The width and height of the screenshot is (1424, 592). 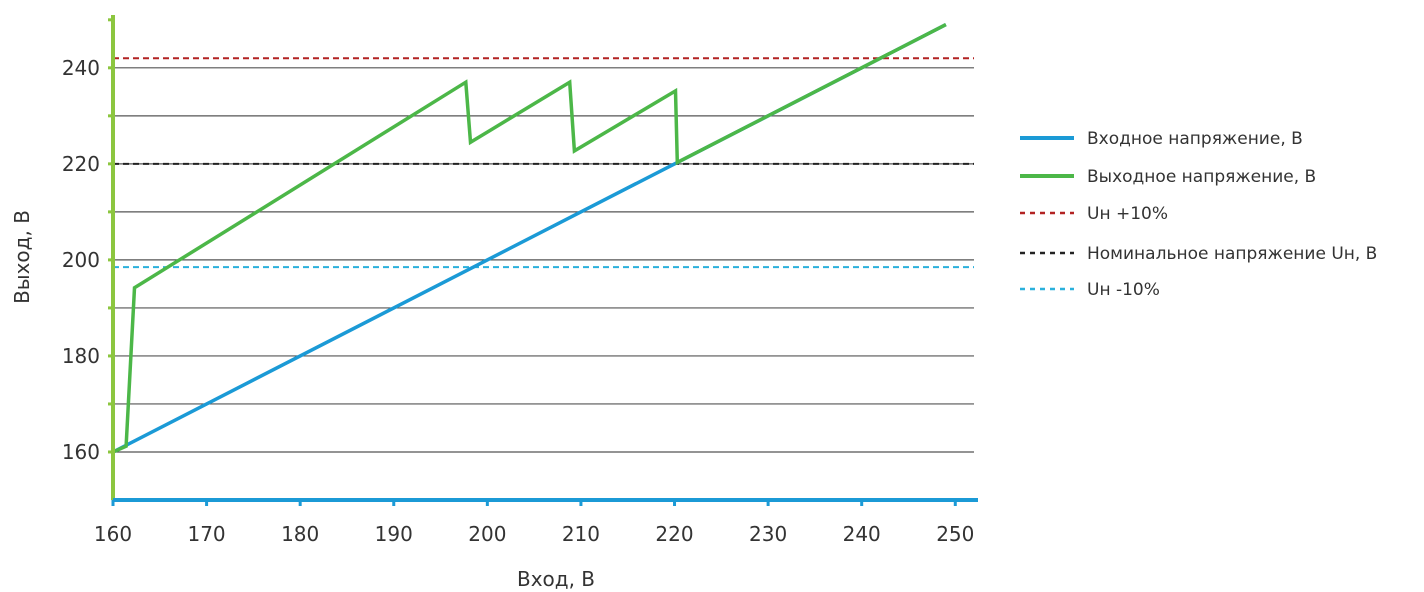 I want to click on y-tick-label: 200, so click(x=81, y=260).